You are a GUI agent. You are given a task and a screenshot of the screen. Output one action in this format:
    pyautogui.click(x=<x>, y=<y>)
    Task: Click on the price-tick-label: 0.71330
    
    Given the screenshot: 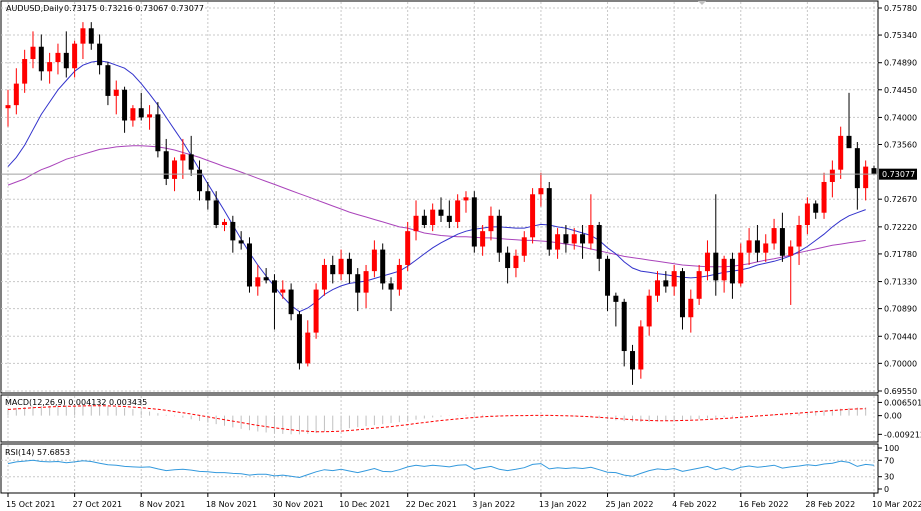 What is the action you would take?
    pyautogui.click(x=900, y=282)
    